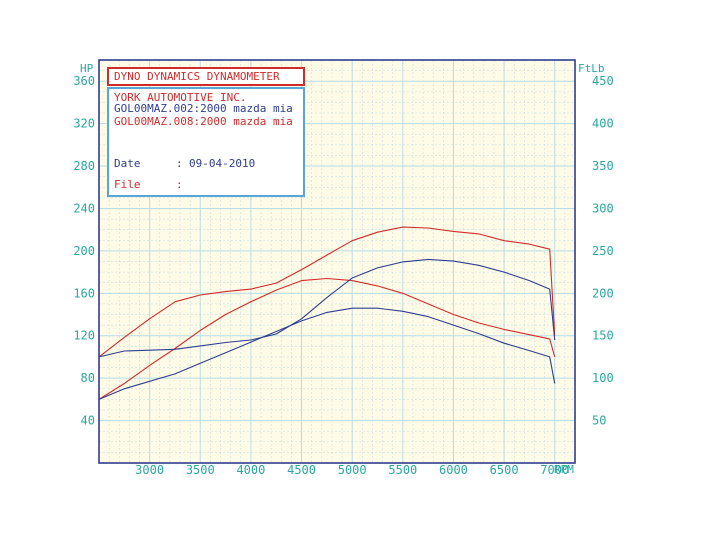 Image resolution: width=719 pixels, height=554 pixels. Describe the element at coordinates (179, 163) in the screenshot. I see `info-date-sep: :` at that location.